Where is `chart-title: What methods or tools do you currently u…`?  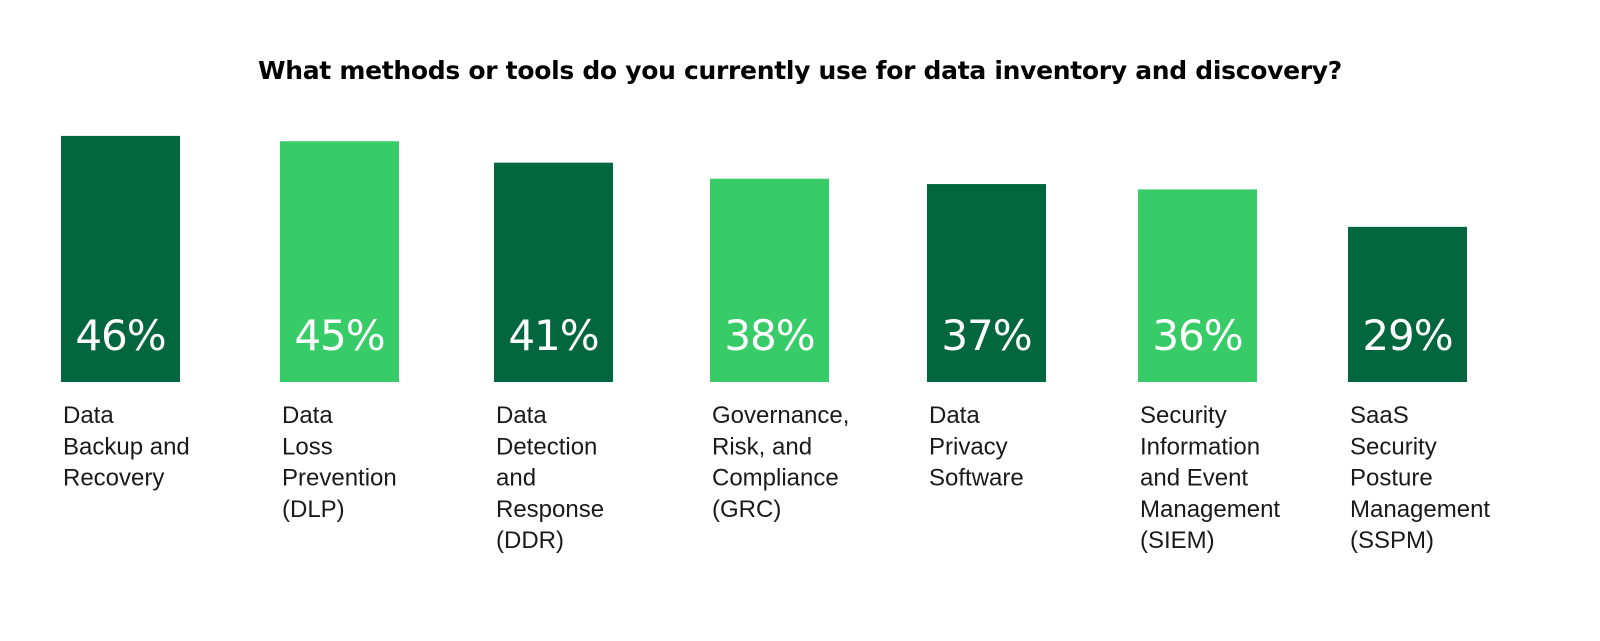 chart-title: What methods or tools do you currently u… is located at coordinates (800, 70).